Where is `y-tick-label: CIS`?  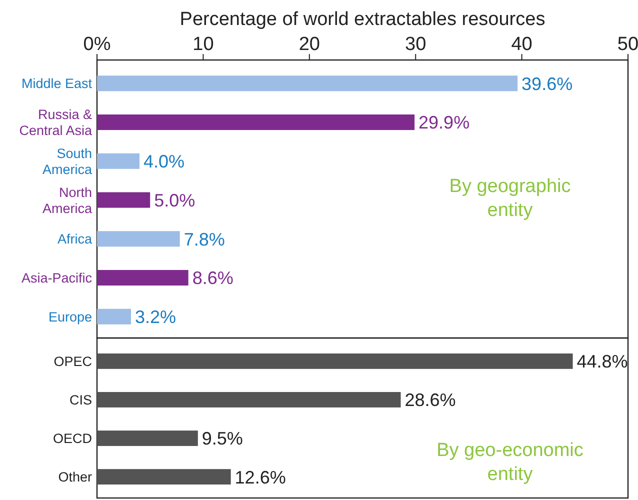
y-tick-label: CIS is located at coordinates (80, 400).